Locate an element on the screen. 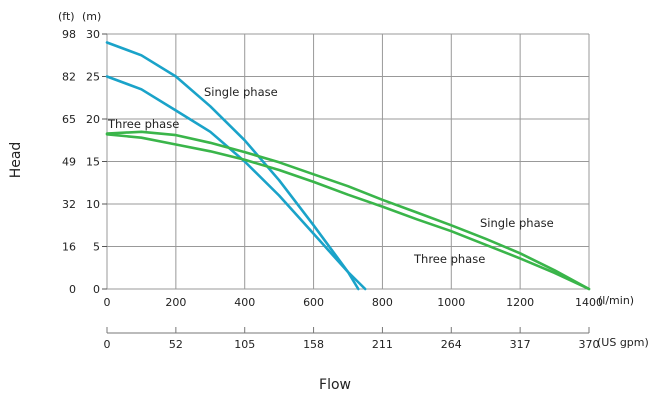  y-tick-label-ft: 82 is located at coordinates (69, 77).